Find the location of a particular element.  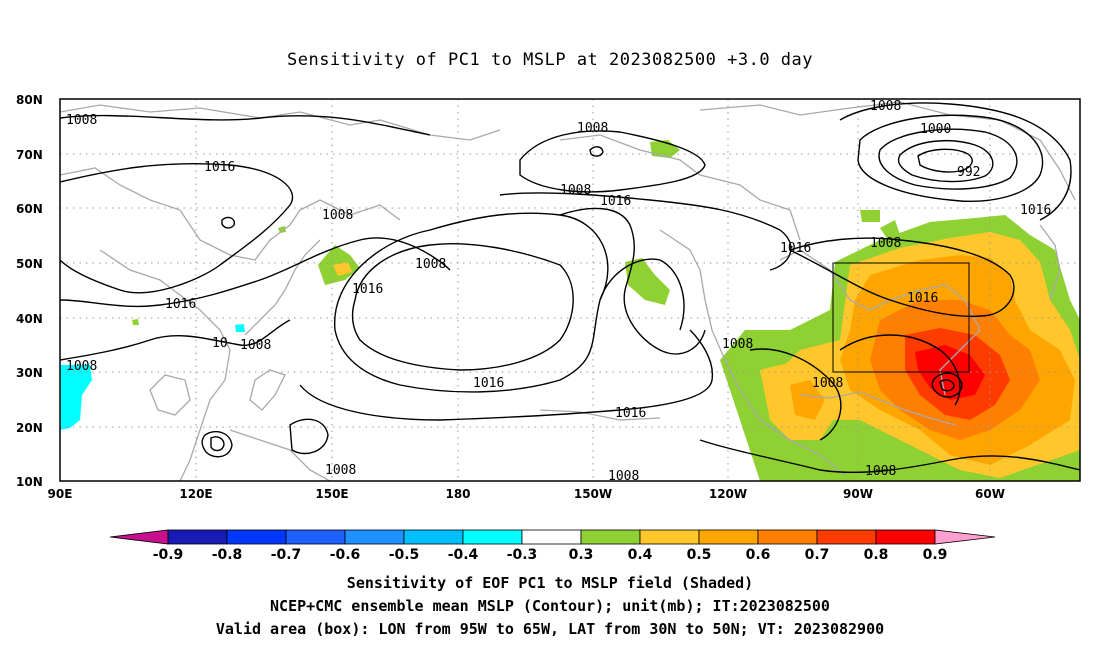

lat-tick-label: 10N is located at coordinates (29, 482).